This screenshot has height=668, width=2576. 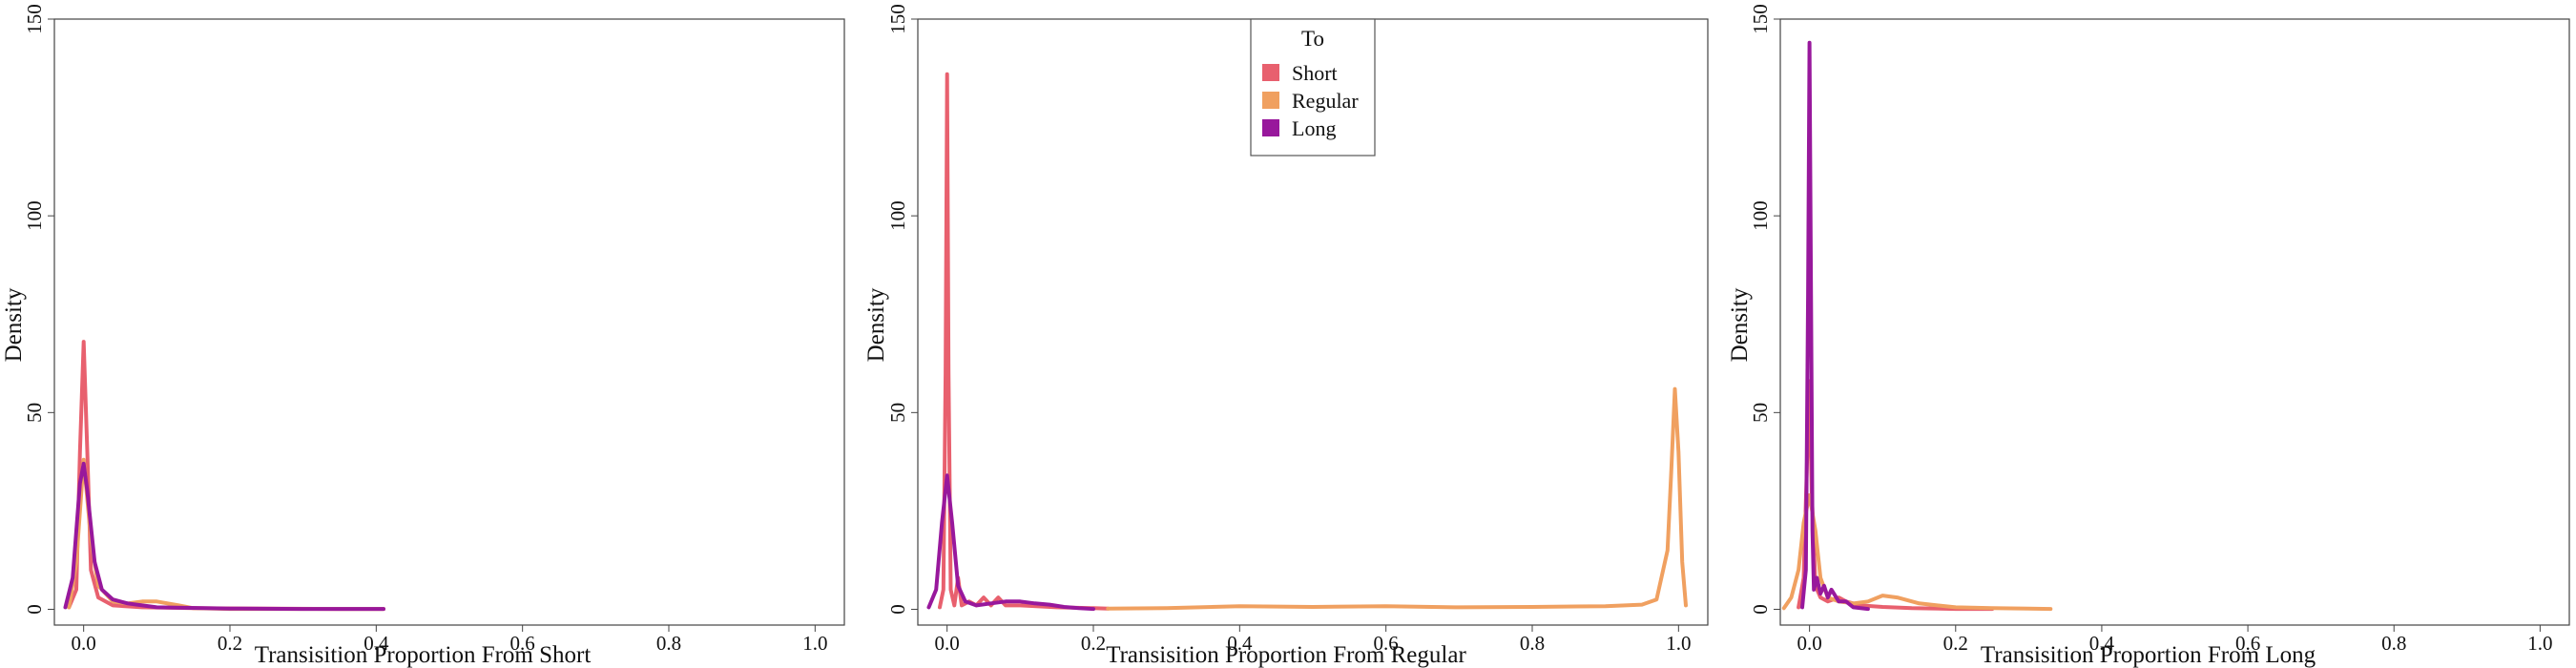 I want to click on legend-title: To, so click(x=1312, y=39).